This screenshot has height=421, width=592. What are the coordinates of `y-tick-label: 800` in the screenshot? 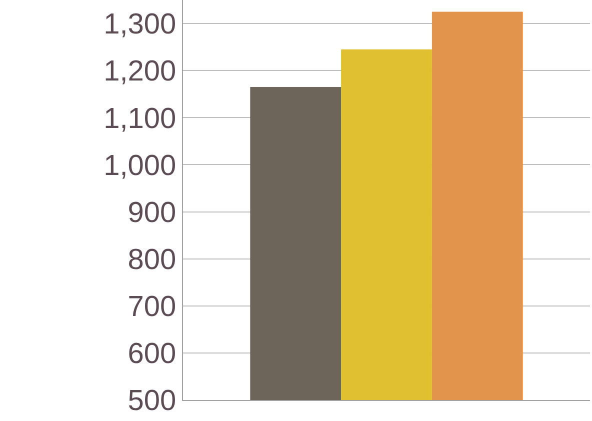 It's located at (152, 260).